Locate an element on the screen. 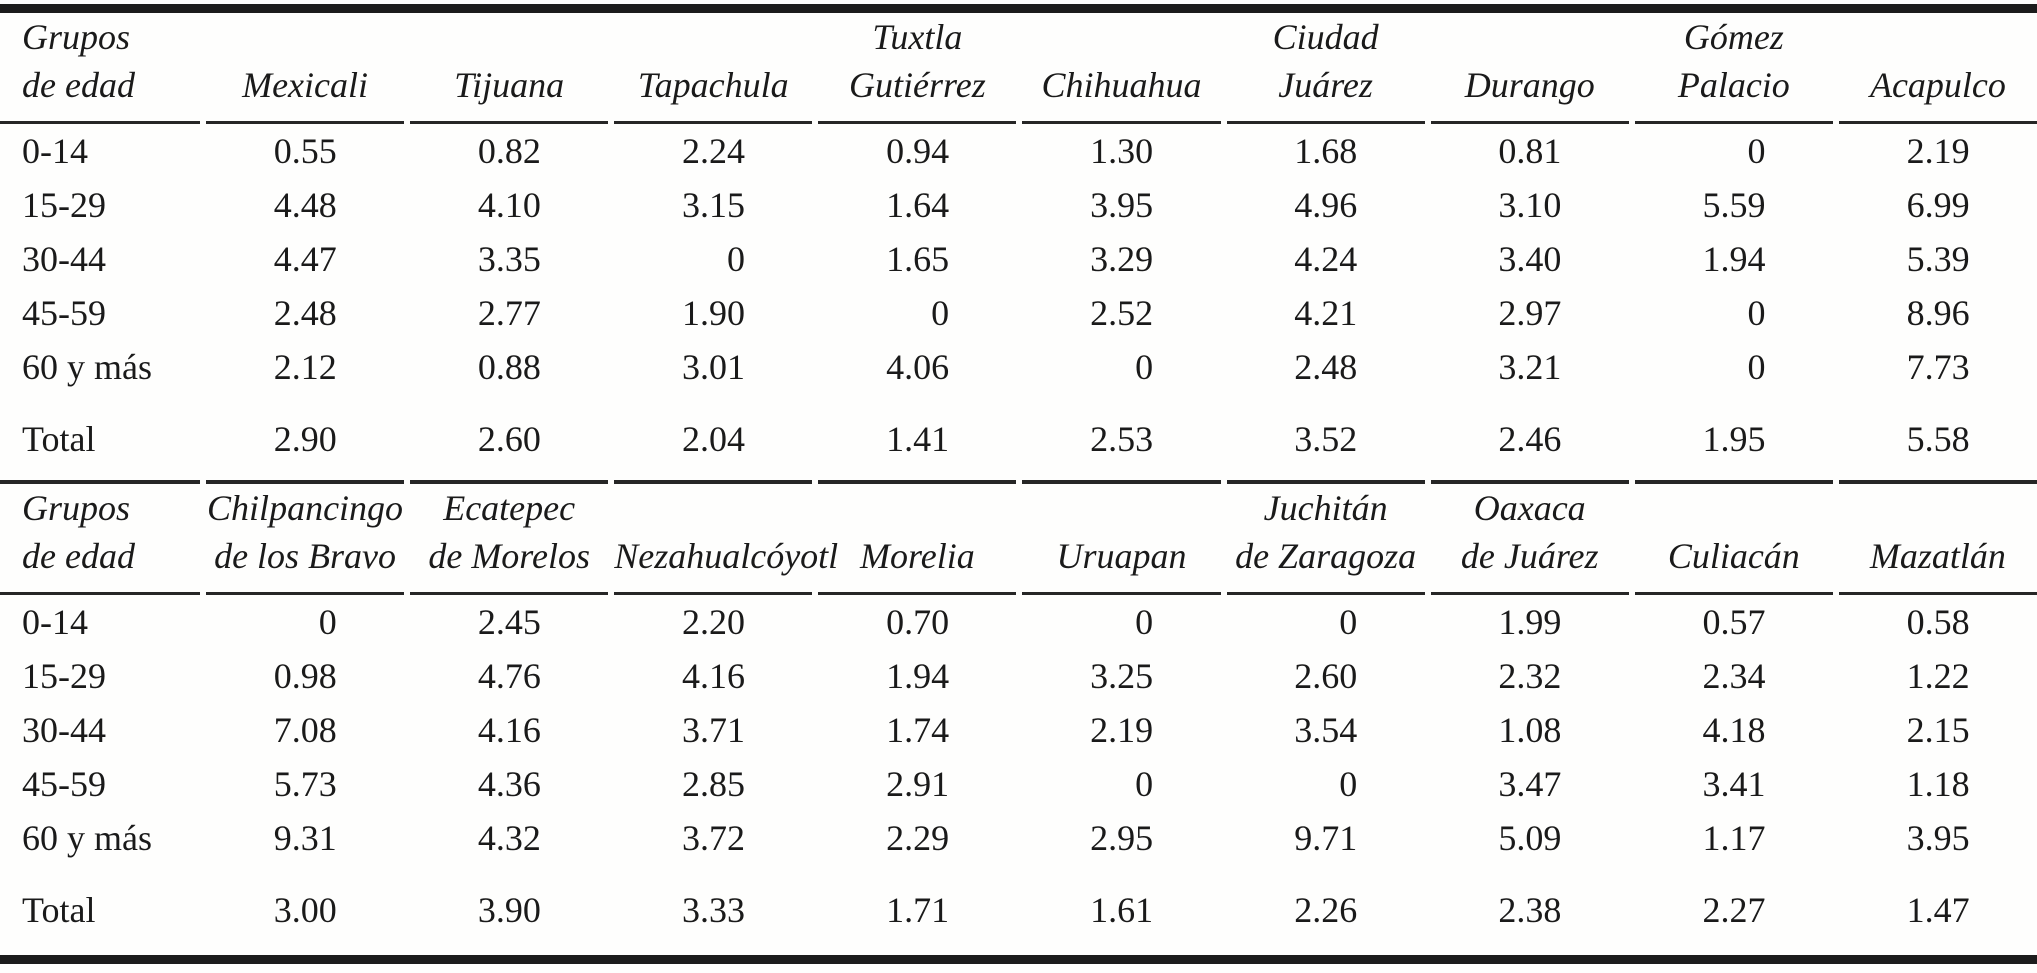 This screenshot has width=2037, height=973. value-number: 2.60 is located at coordinates (509, 439).